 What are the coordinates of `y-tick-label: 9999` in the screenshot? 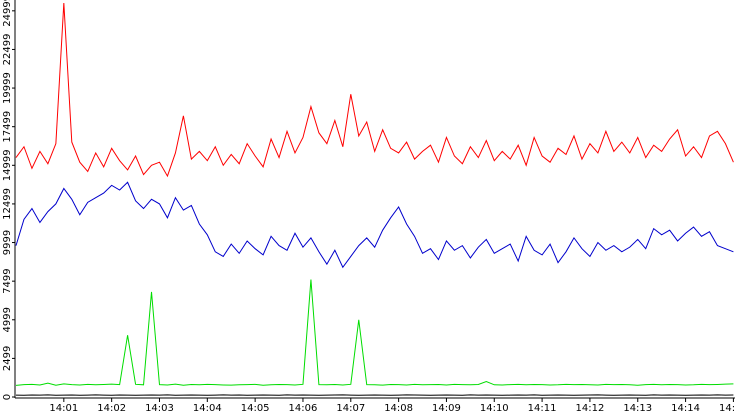 It's located at (7, 242).